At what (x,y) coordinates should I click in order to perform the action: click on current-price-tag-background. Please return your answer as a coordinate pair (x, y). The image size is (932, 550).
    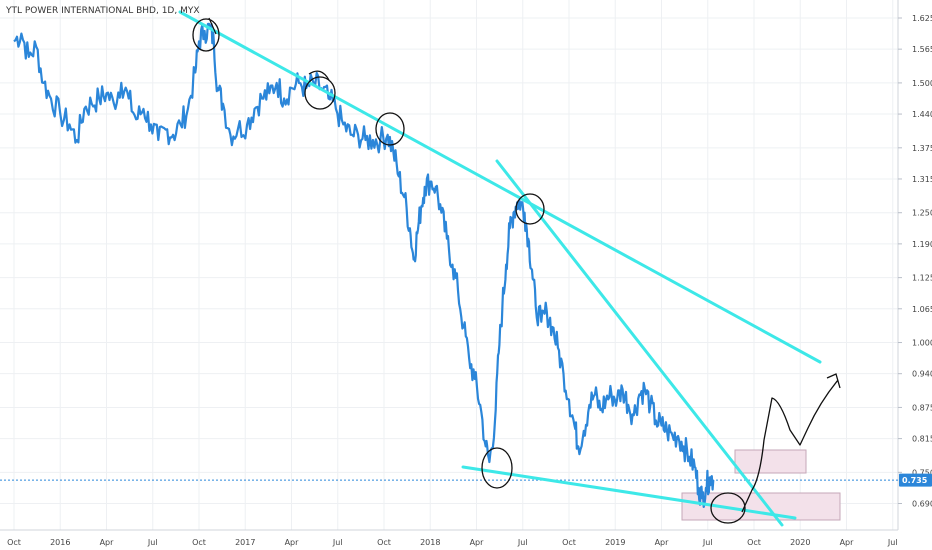
    Looking at the image, I should click on (915, 480).